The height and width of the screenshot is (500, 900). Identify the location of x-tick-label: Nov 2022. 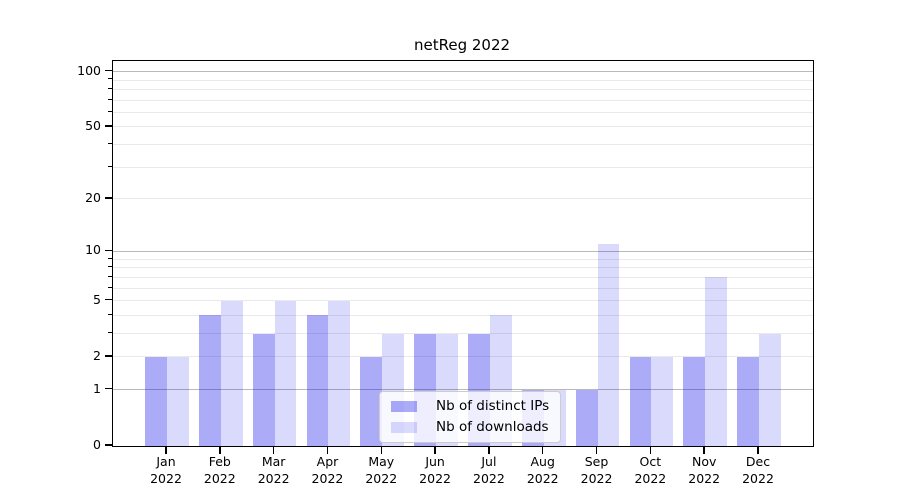
(704, 470).